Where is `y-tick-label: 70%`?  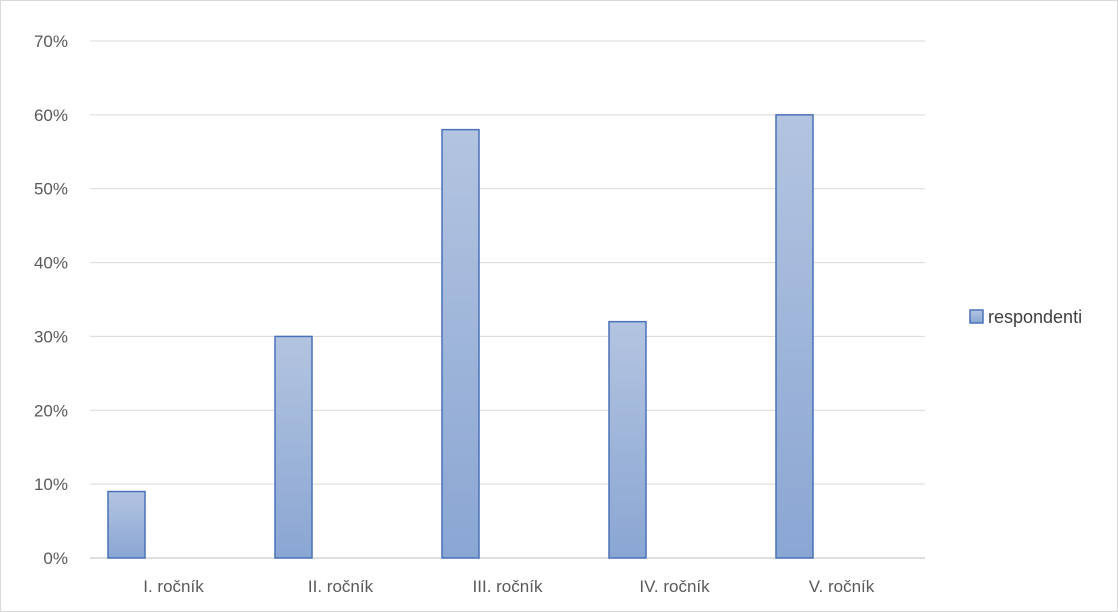
y-tick-label: 70% is located at coordinates (51, 41).